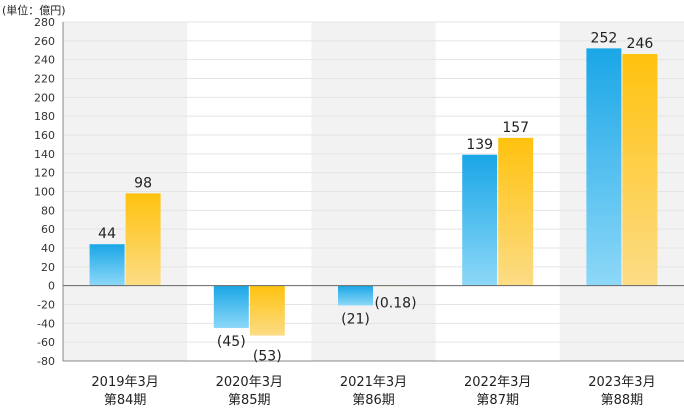 This screenshot has height=408, width=684. What do you see at coordinates (515, 128) in the screenshot?
I see `value-label: 157` at bounding box center [515, 128].